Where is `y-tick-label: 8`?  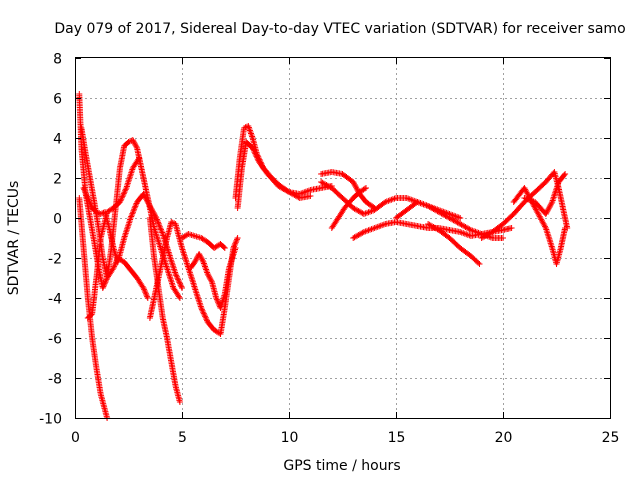
y-tick-label: 8 is located at coordinates (57, 60).